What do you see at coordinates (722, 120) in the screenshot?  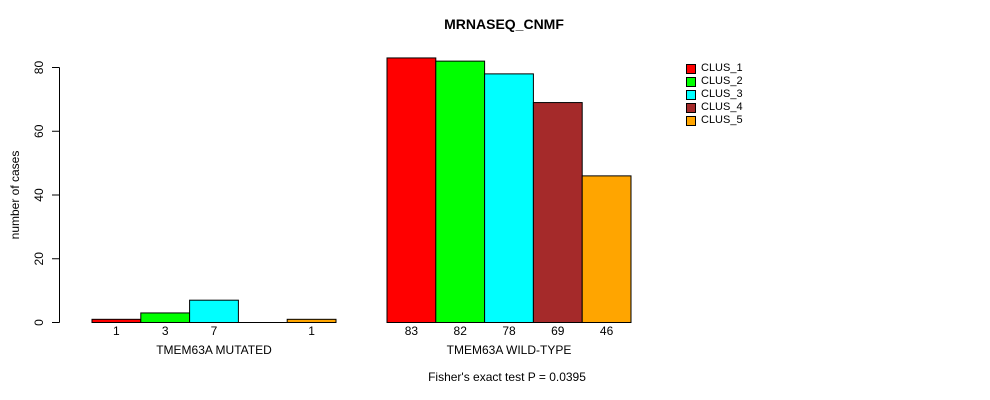 I see `legend-label: CLUS_5` at bounding box center [722, 120].